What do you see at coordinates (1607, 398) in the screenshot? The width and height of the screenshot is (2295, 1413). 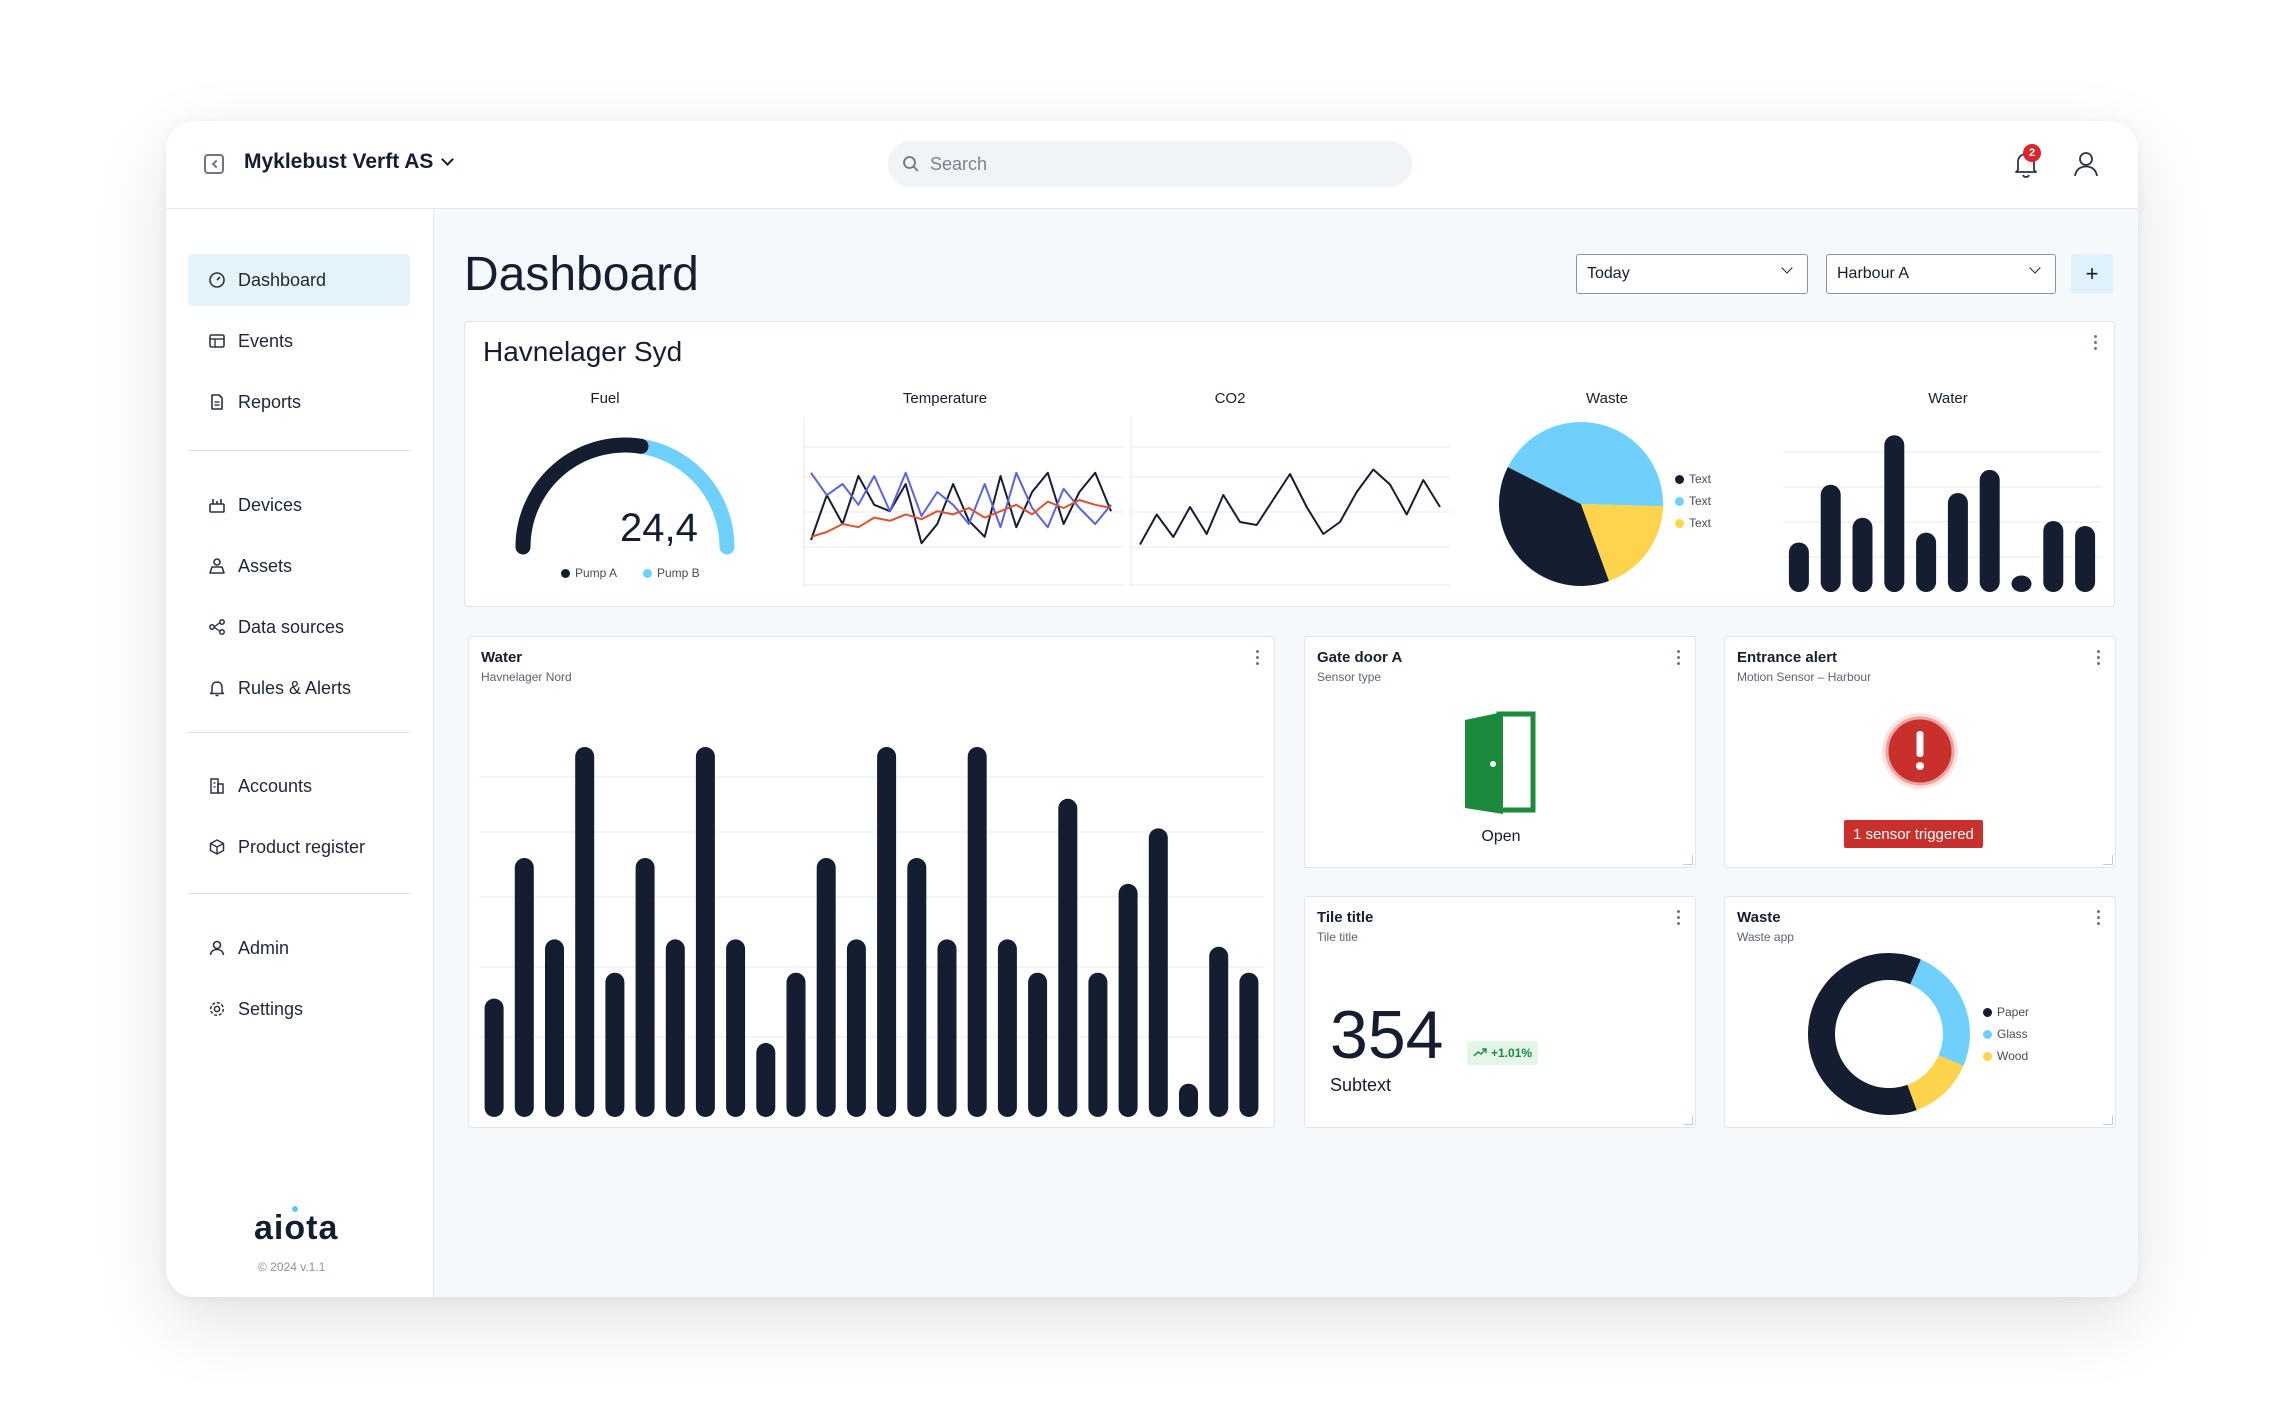 I see `waste-label: Waste` at bounding box center [1607, 398].